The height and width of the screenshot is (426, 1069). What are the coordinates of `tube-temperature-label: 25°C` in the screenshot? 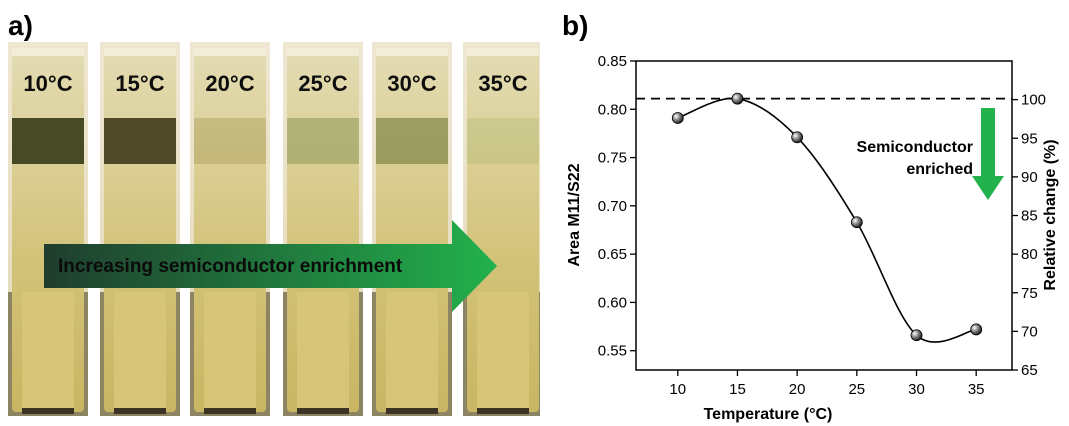 It's located at (322, 83).